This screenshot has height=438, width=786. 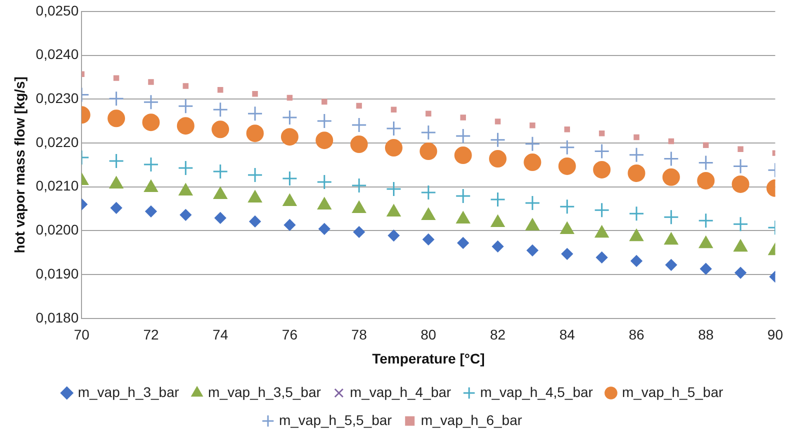 What do you see at coordinates (537, 392) in the screenshot?
I see `legend-label: m_vap_h_4,5_bar` at bounding box center [537, 392].